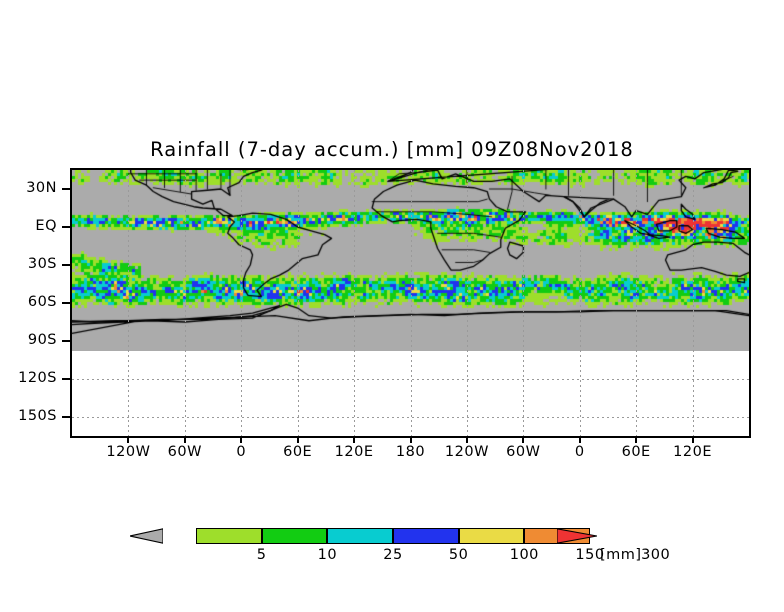 Image resolution: width=784 pixels, height=612 pixels. I want to click on colorbar-segments, so click(393, 536).